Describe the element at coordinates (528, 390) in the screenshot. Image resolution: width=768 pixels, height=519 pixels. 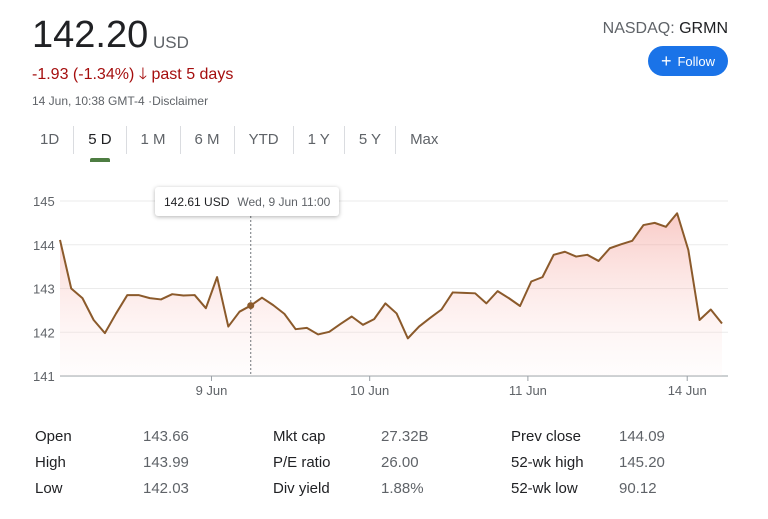
I see `x-tick-label: 11 Jun` at that location.